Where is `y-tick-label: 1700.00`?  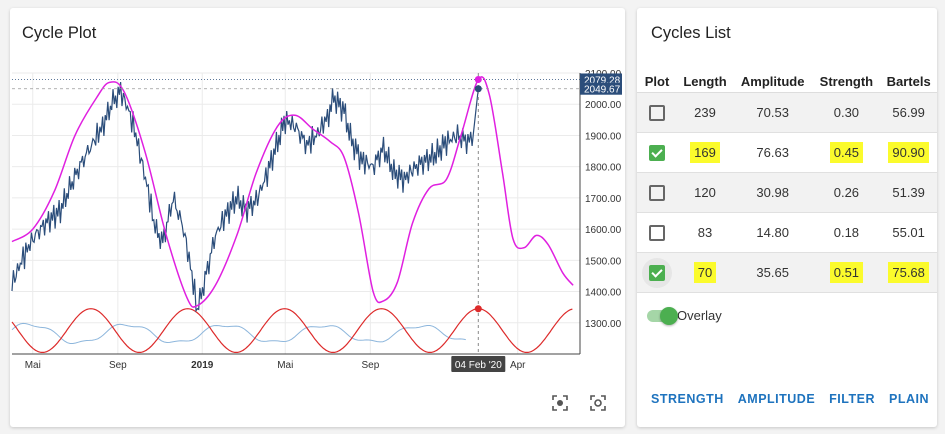
y-tick-label: 1700.00 is located at coordinates (603, 199).